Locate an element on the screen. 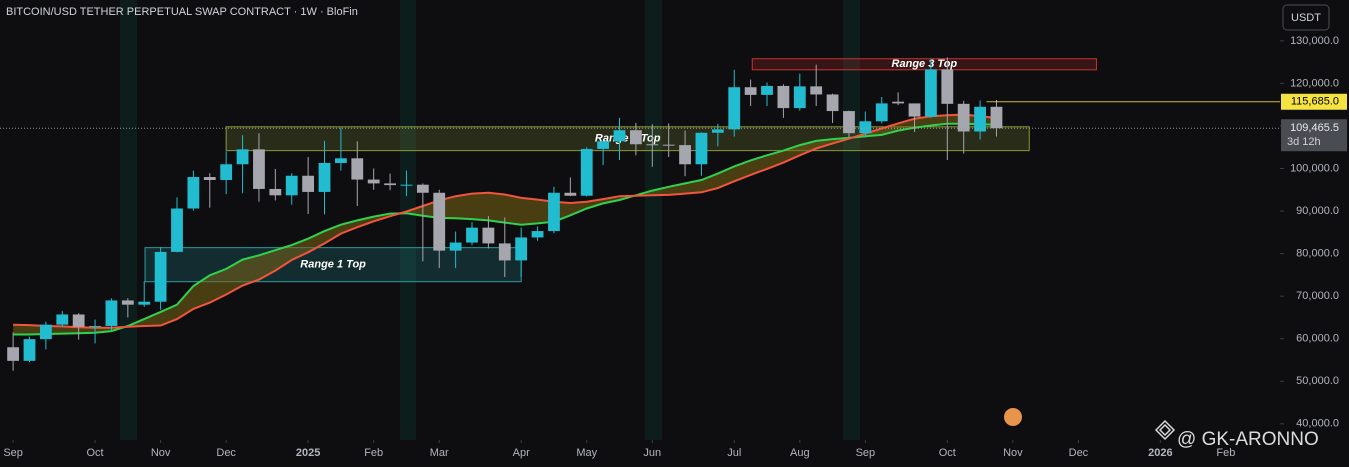  y-tick-label: 70,000.0 is located at coordinates (1317, 296).